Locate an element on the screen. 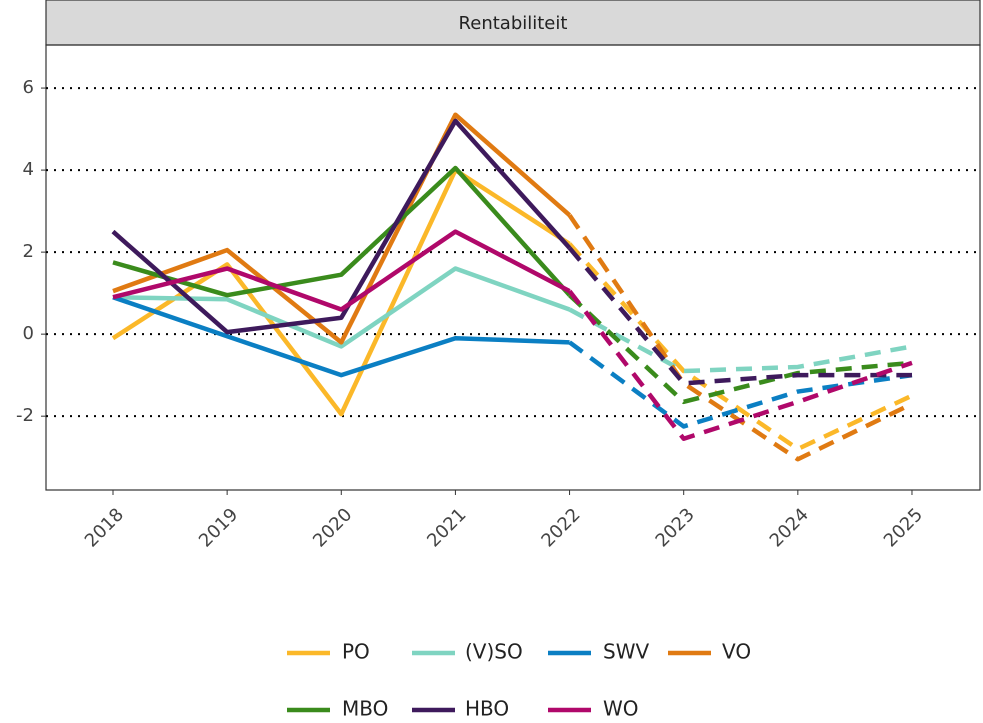 This screenshot has width=983, height=723. x-tick-label: 2024 is located at coordinates (789, 527).